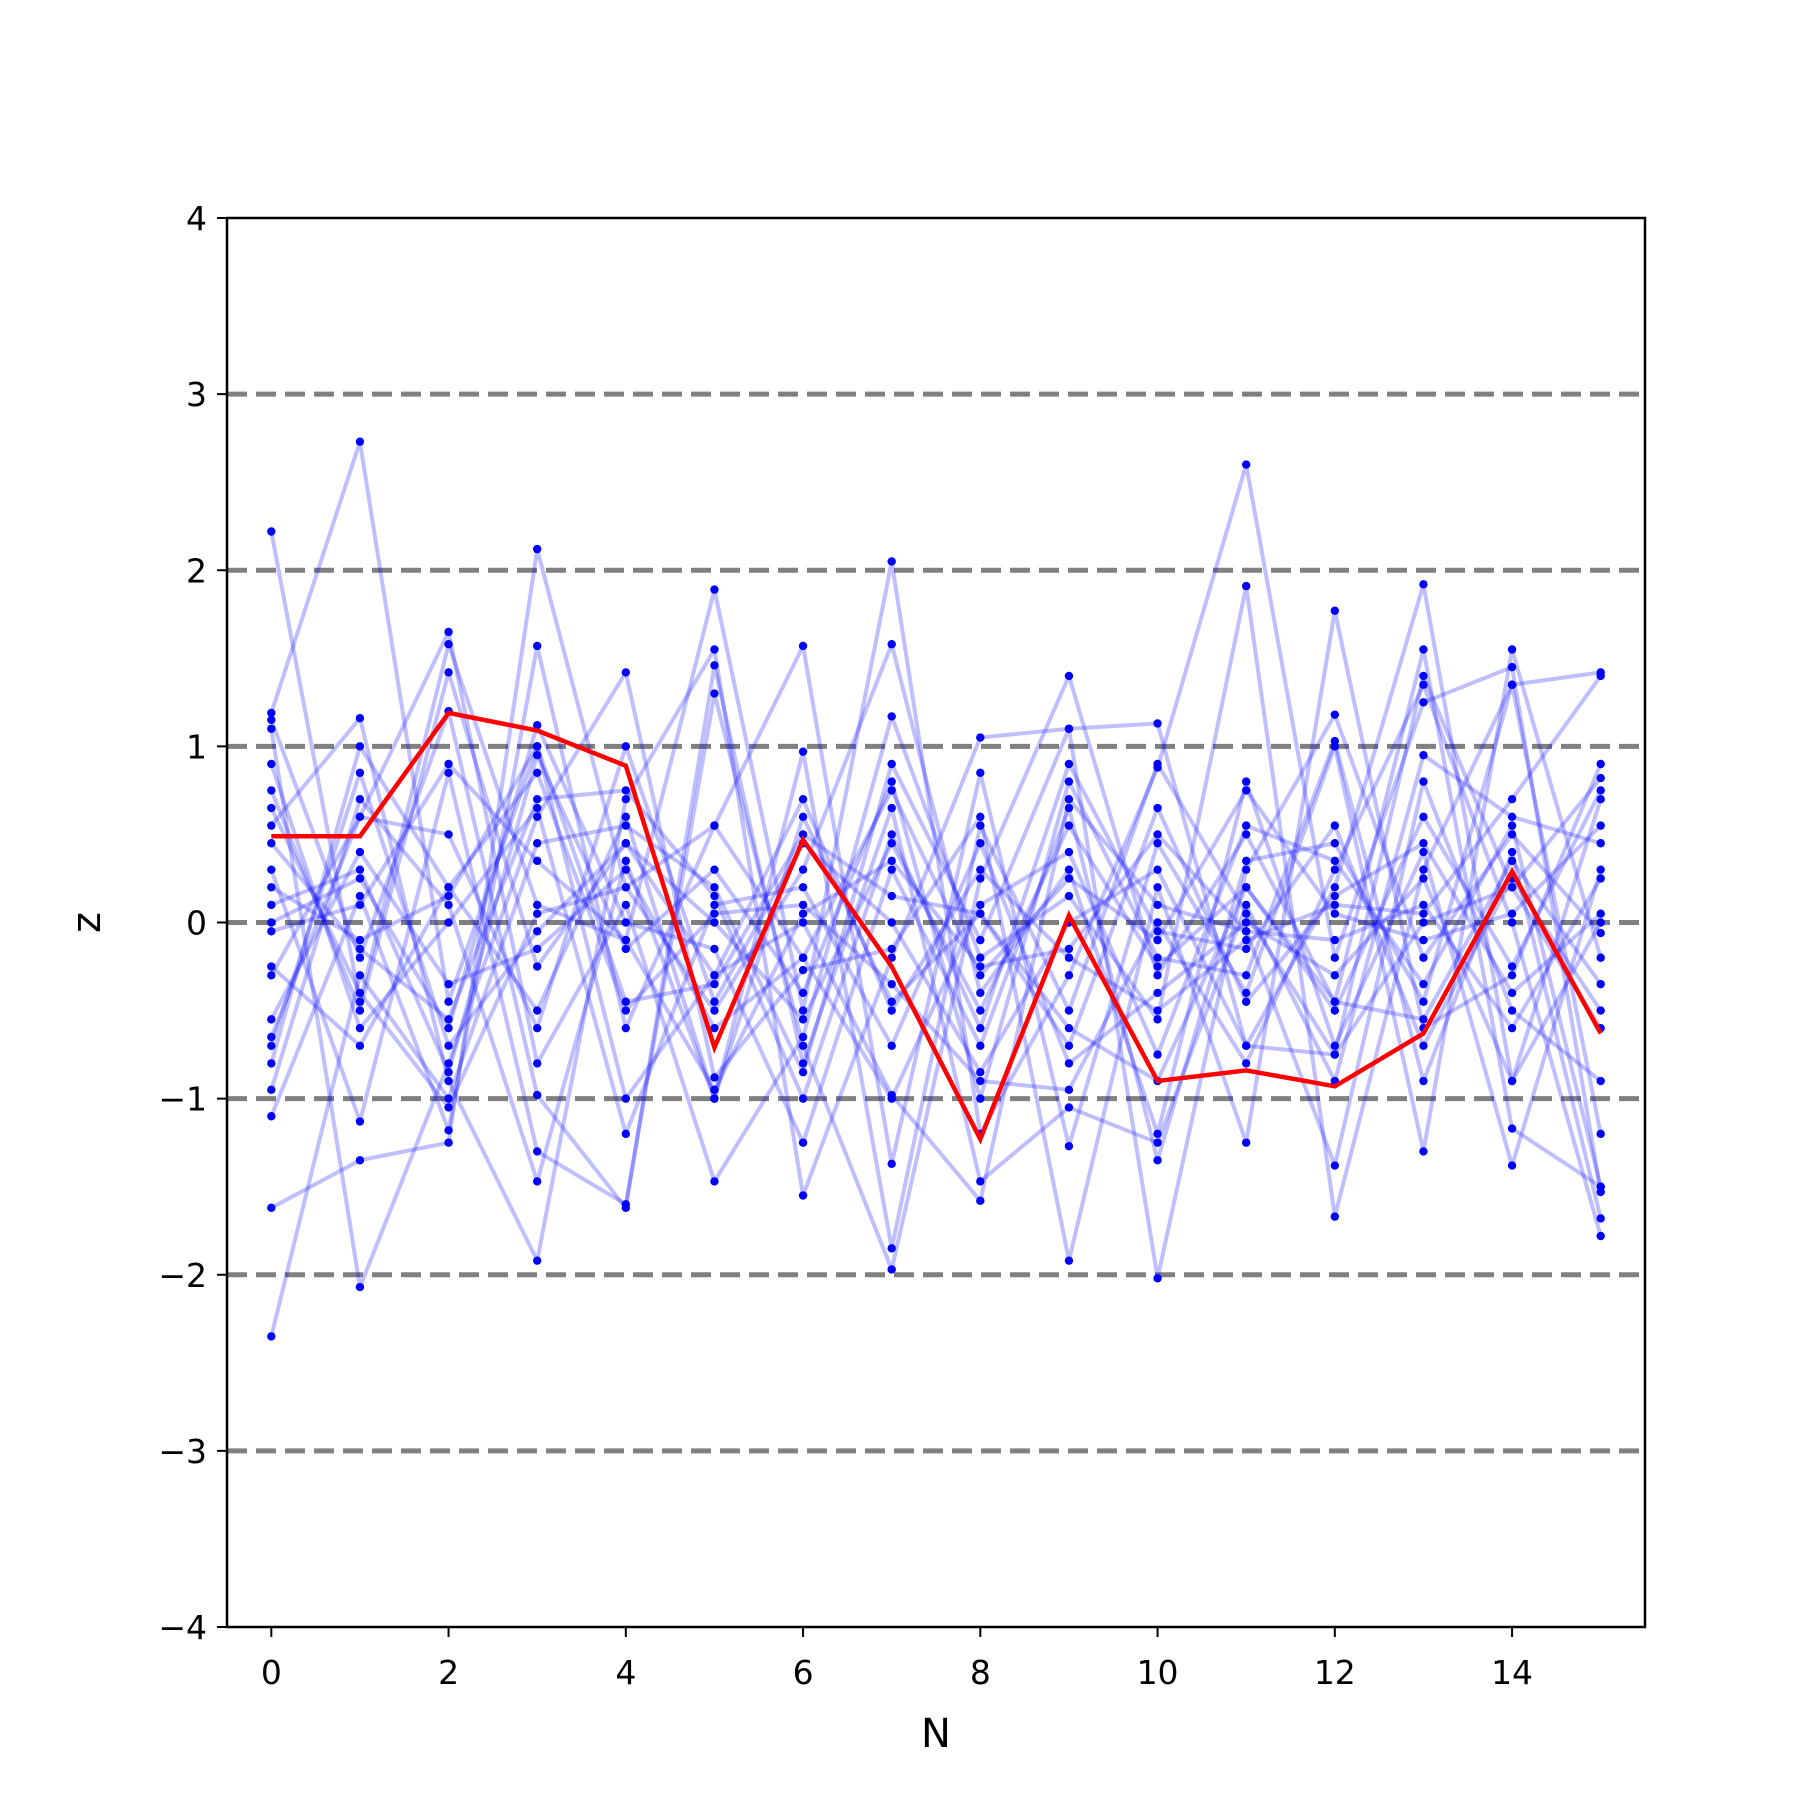  I want to click on x-tick-label-6: 12, so click(1335, 1672).